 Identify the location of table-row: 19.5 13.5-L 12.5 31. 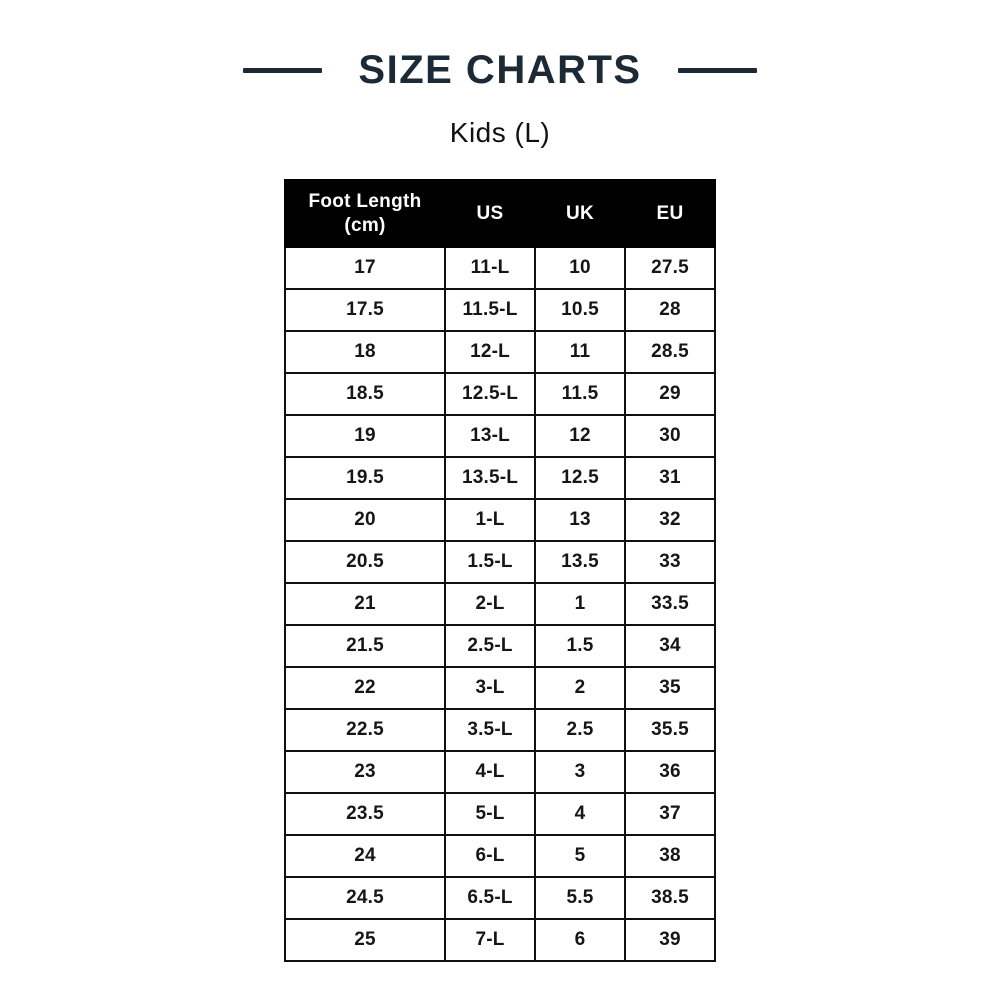
(500, 478).